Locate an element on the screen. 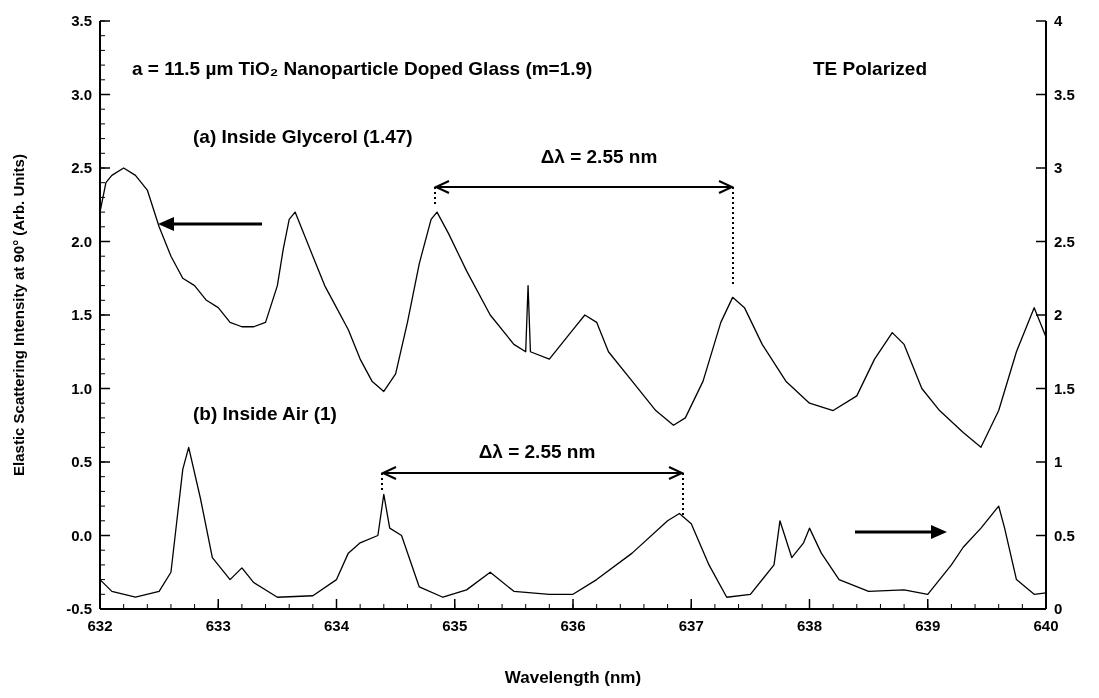 Image resolution: width=1099 pixels, height=698 pixels. y2-tick-label: 3.5 is located at coordinates (1064, 94).